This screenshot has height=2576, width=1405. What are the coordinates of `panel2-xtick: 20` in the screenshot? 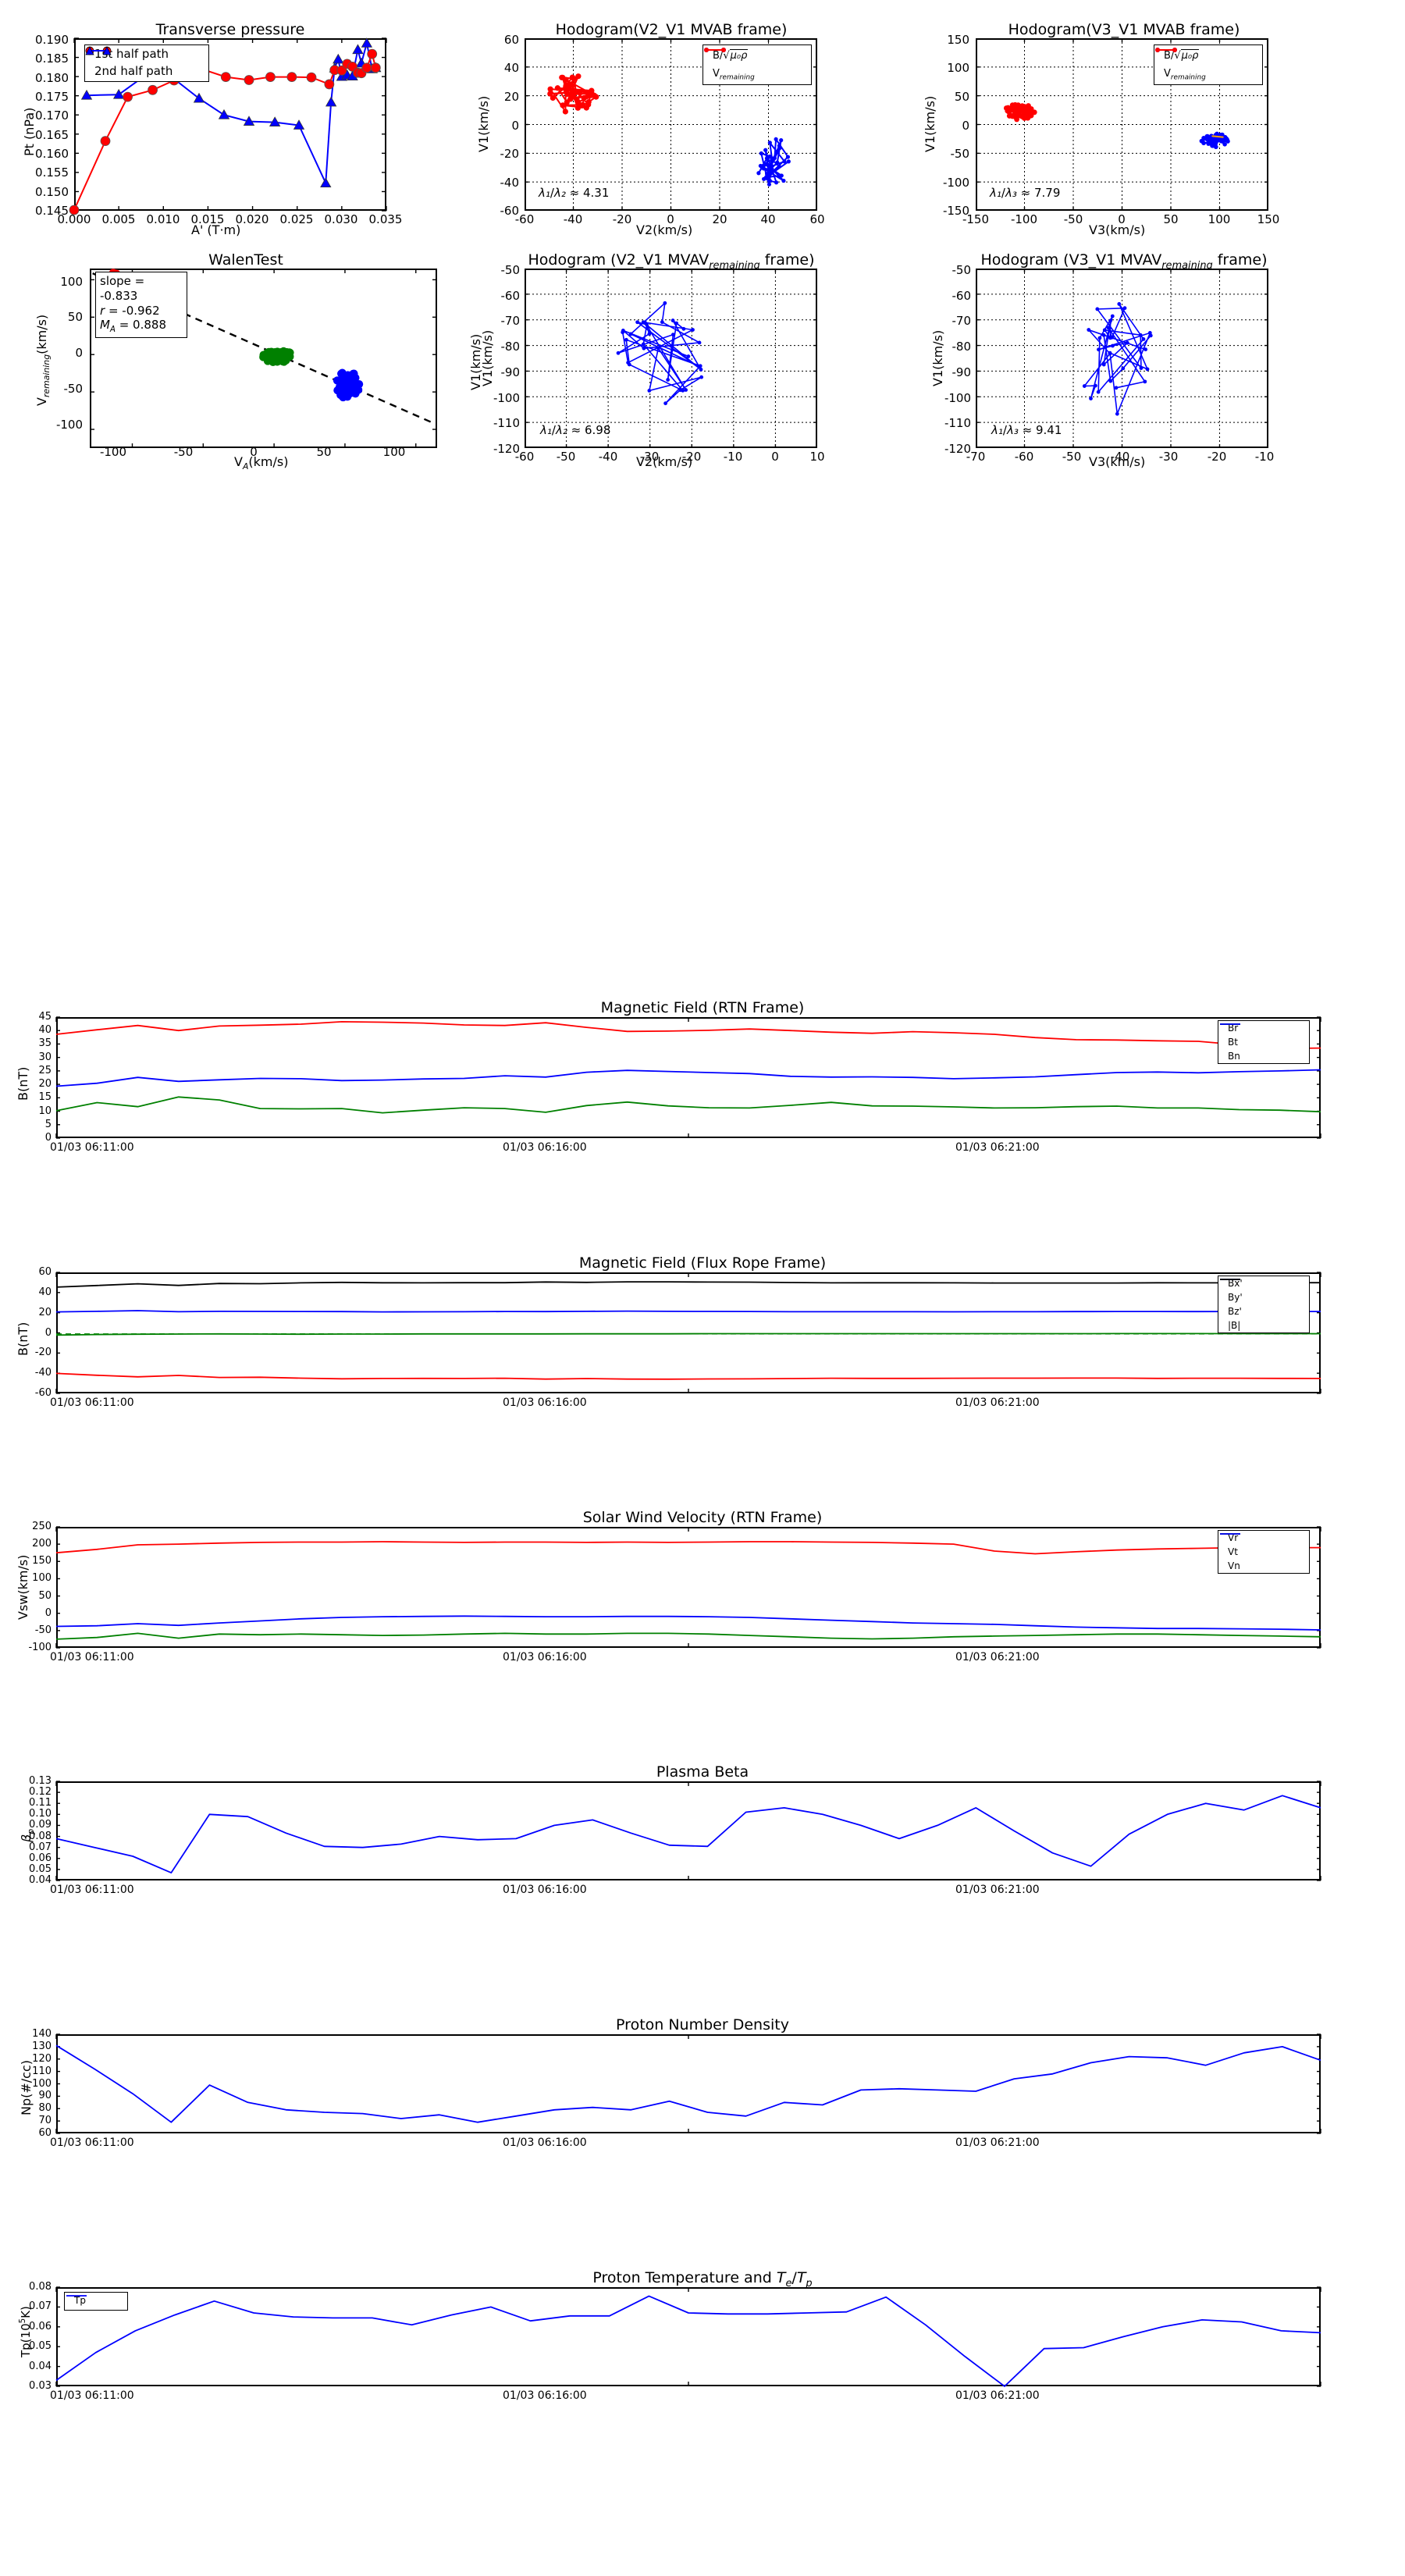 It's located at (719, 219).